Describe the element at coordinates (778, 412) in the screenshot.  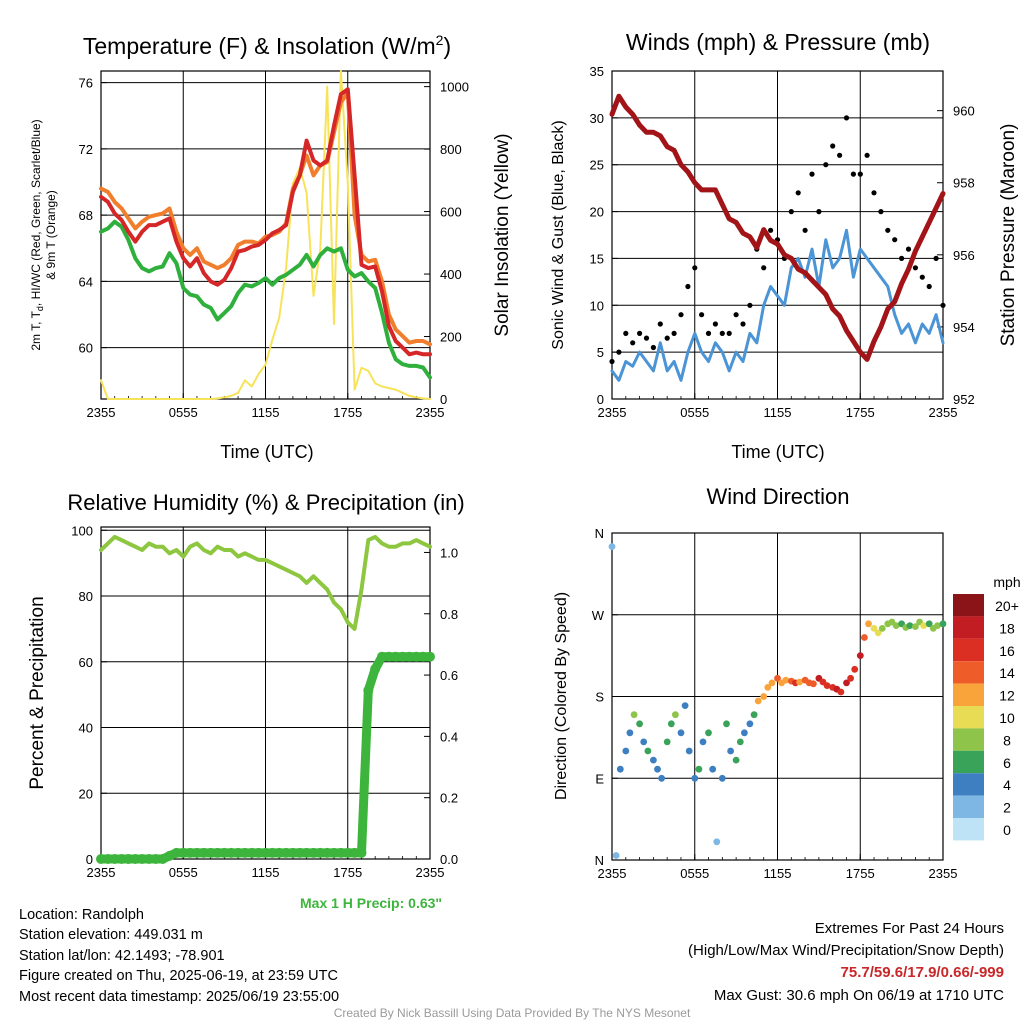
I see `x-tick-label: 1155` at that location.